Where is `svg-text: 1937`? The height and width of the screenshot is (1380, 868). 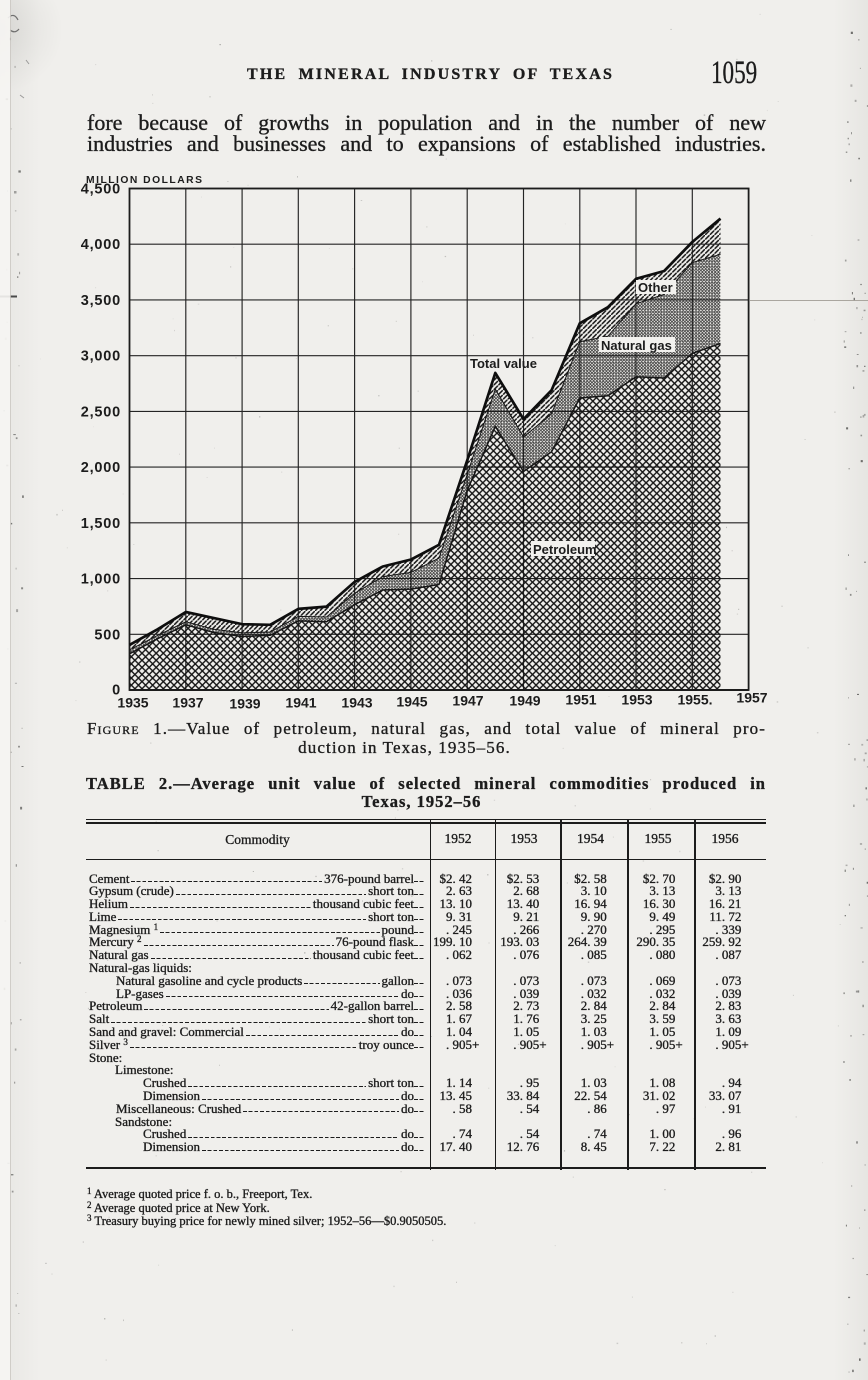 svg-text: 1937 is located at coordinates (187, 703).